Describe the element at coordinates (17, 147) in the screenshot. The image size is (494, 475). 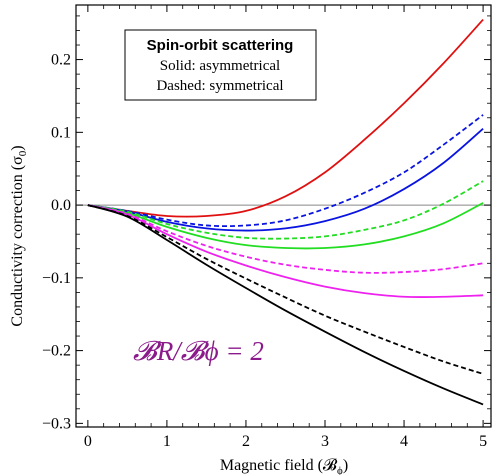
I see `y-axis-title-end: )` at that location.